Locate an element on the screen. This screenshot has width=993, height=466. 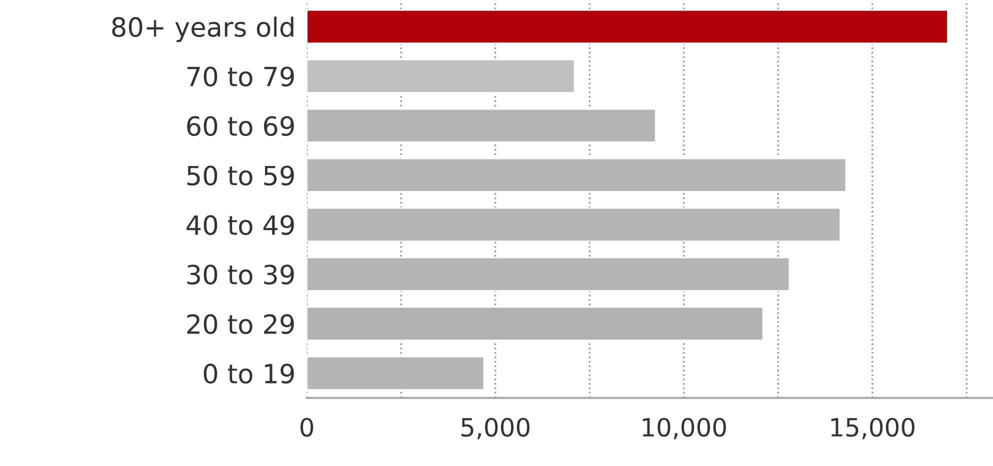
y-tick-label: 0 to 19 is located at coordinates (249, 374).